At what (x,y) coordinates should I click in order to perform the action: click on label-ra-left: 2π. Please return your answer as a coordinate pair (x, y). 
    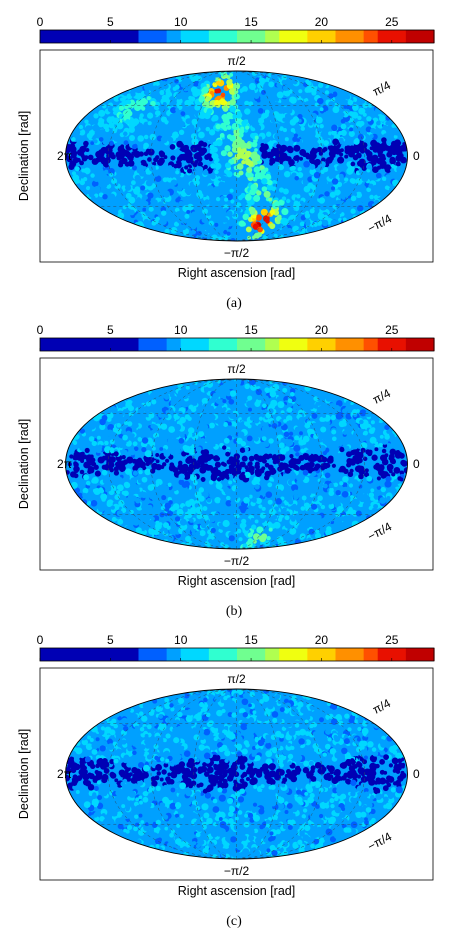
    Looking at the image, I should click on (64, 156).